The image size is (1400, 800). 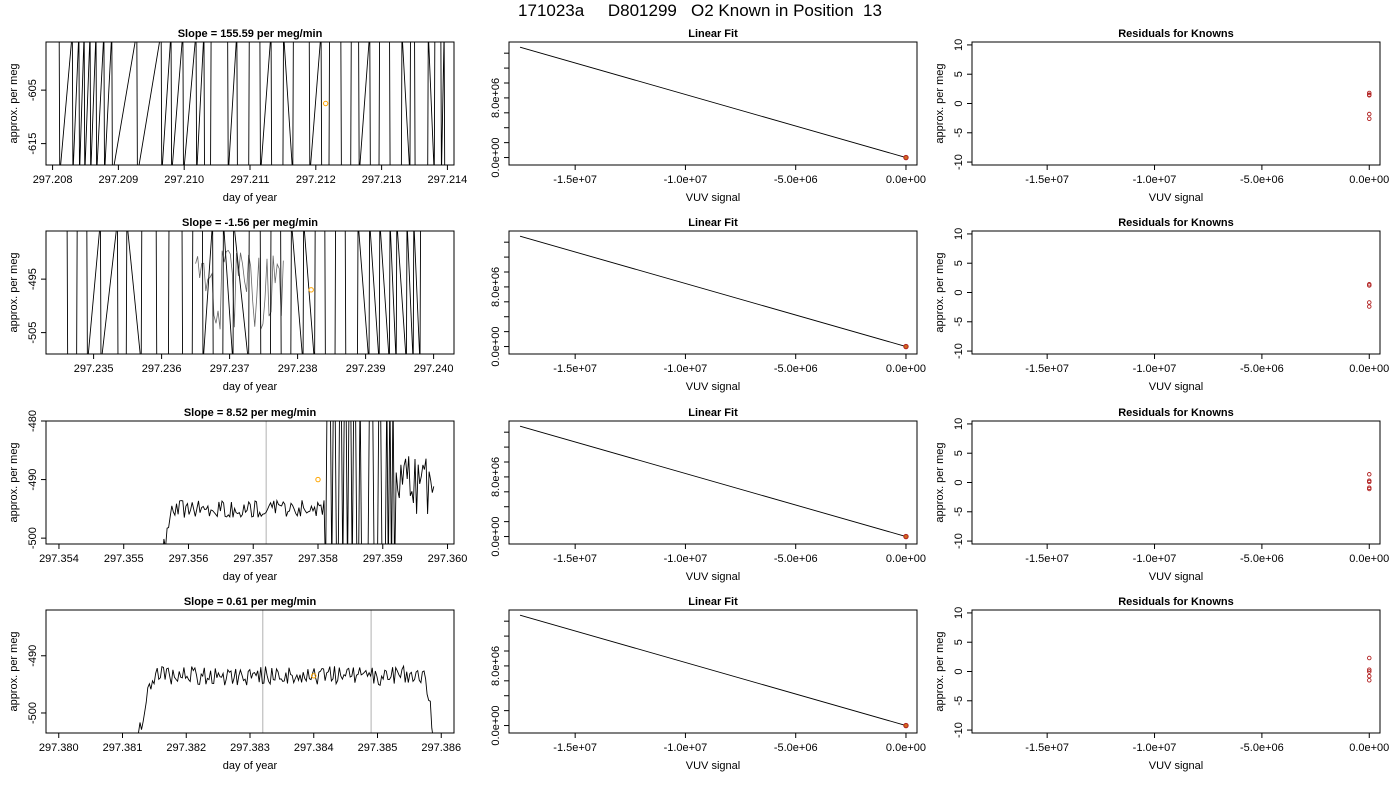 I want to click on x-tick-label: 297.354, so click(x=59, y=559).